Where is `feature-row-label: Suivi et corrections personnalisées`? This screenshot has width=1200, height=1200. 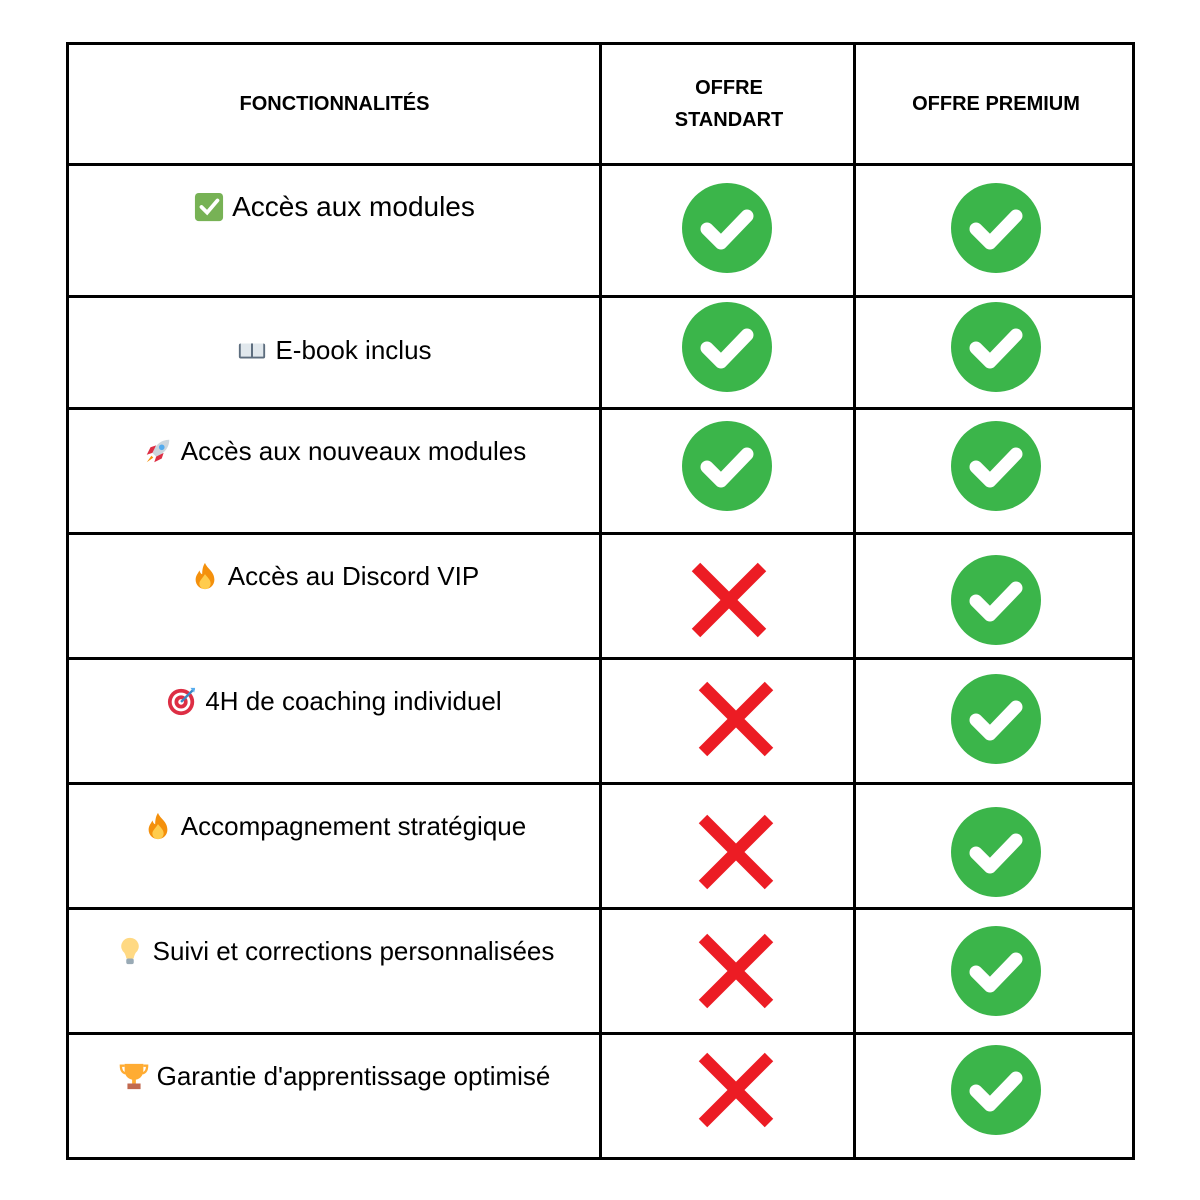
feature-row-label: Suivi et corrections personnalisées is located at coordinates (334, 951).